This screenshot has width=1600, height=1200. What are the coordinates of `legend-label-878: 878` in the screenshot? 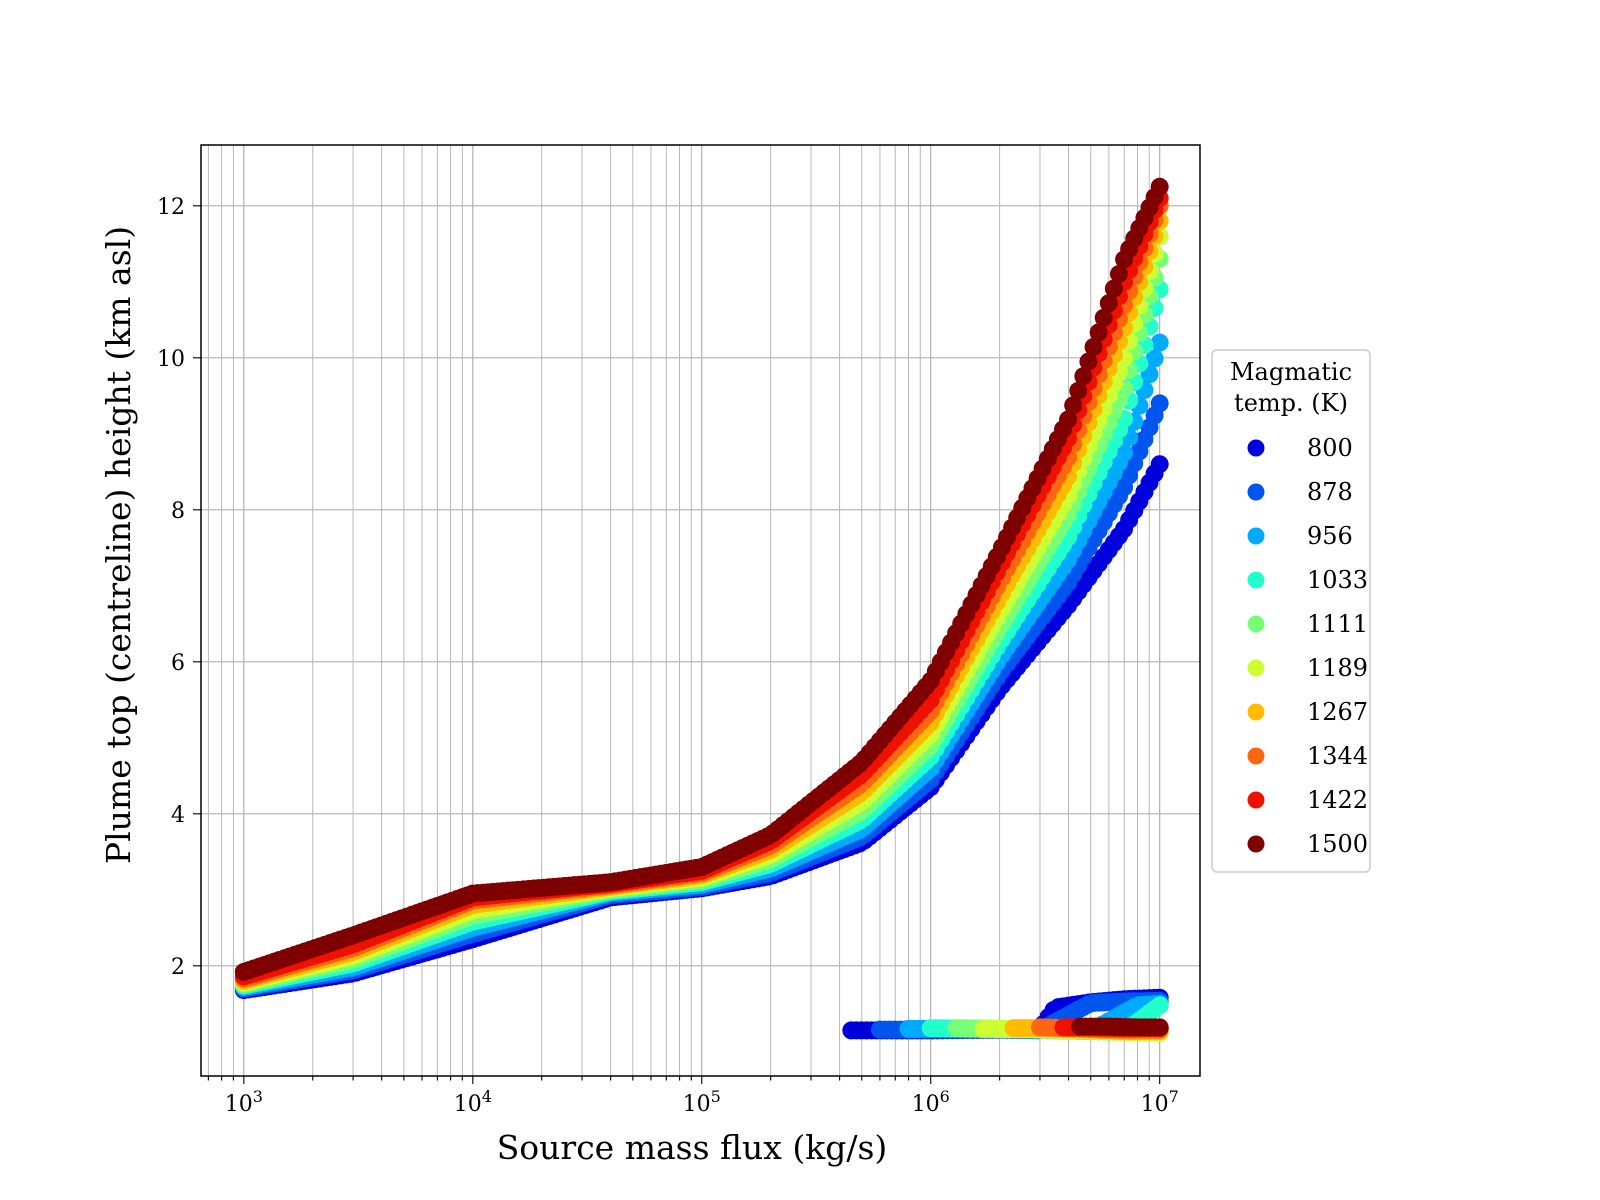 It's located at (1330, 492).